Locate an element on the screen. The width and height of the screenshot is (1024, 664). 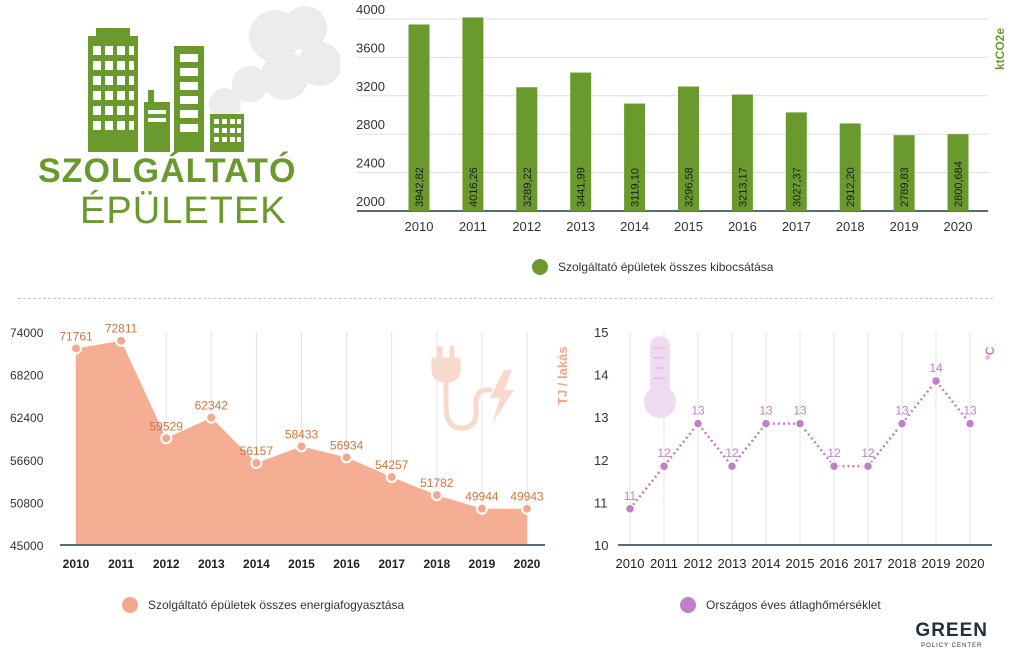
x-tick-label: 2016 is located at coordinates (346, 564).